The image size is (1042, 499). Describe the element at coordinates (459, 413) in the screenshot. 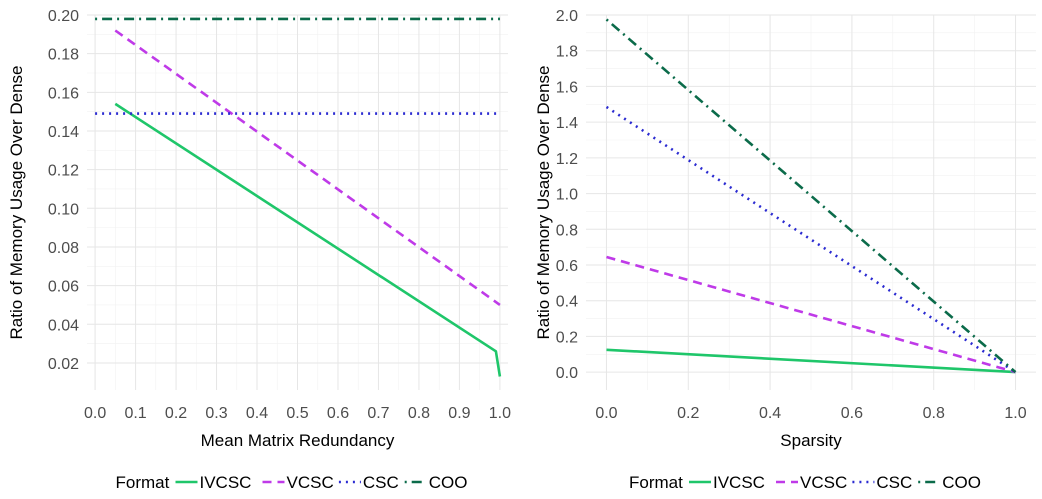

I see `x-tick-label: 0.9` at that location.